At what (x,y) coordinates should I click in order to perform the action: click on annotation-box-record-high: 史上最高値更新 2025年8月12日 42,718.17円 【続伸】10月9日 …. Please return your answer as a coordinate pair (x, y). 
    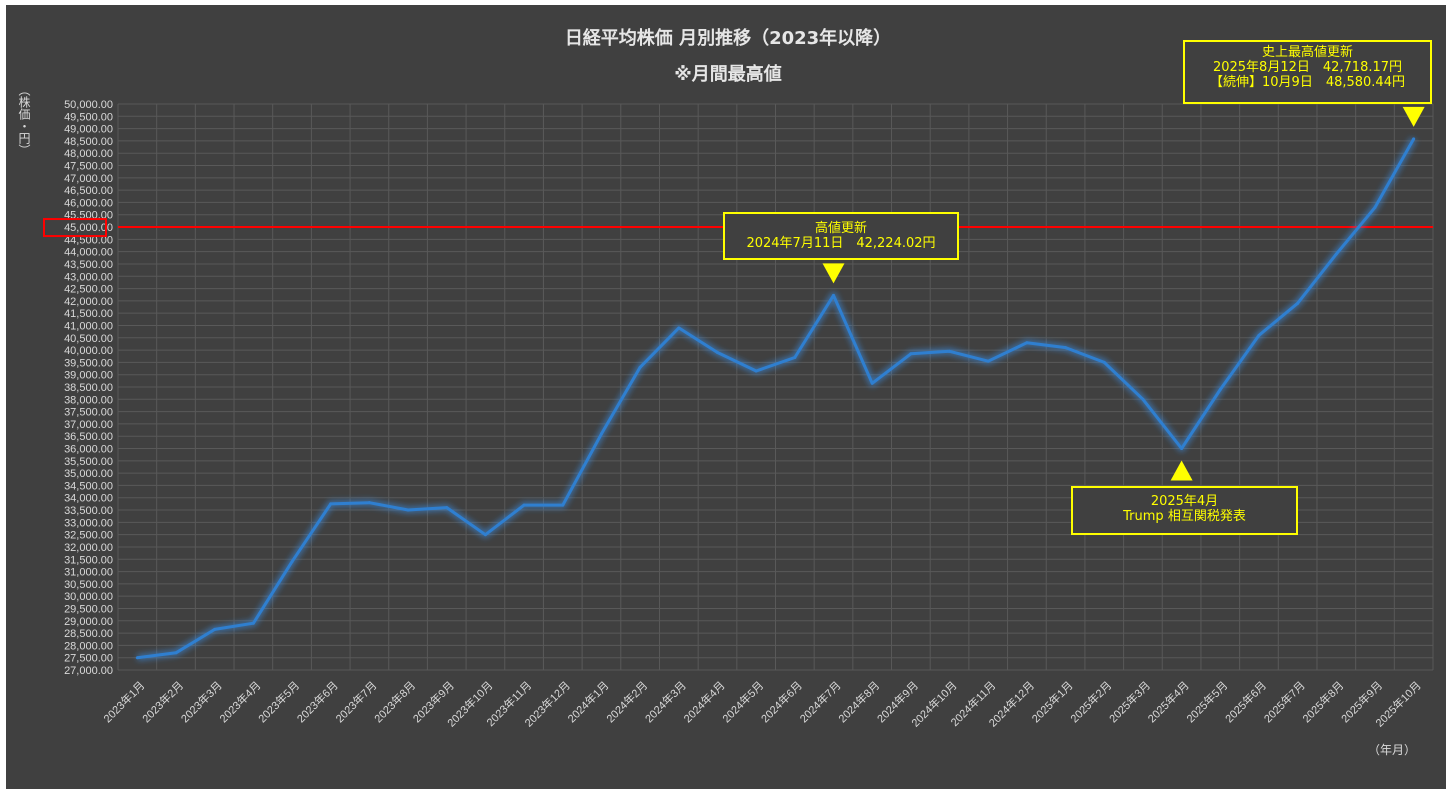
    Looking at the image, I should click on (1307, 72).